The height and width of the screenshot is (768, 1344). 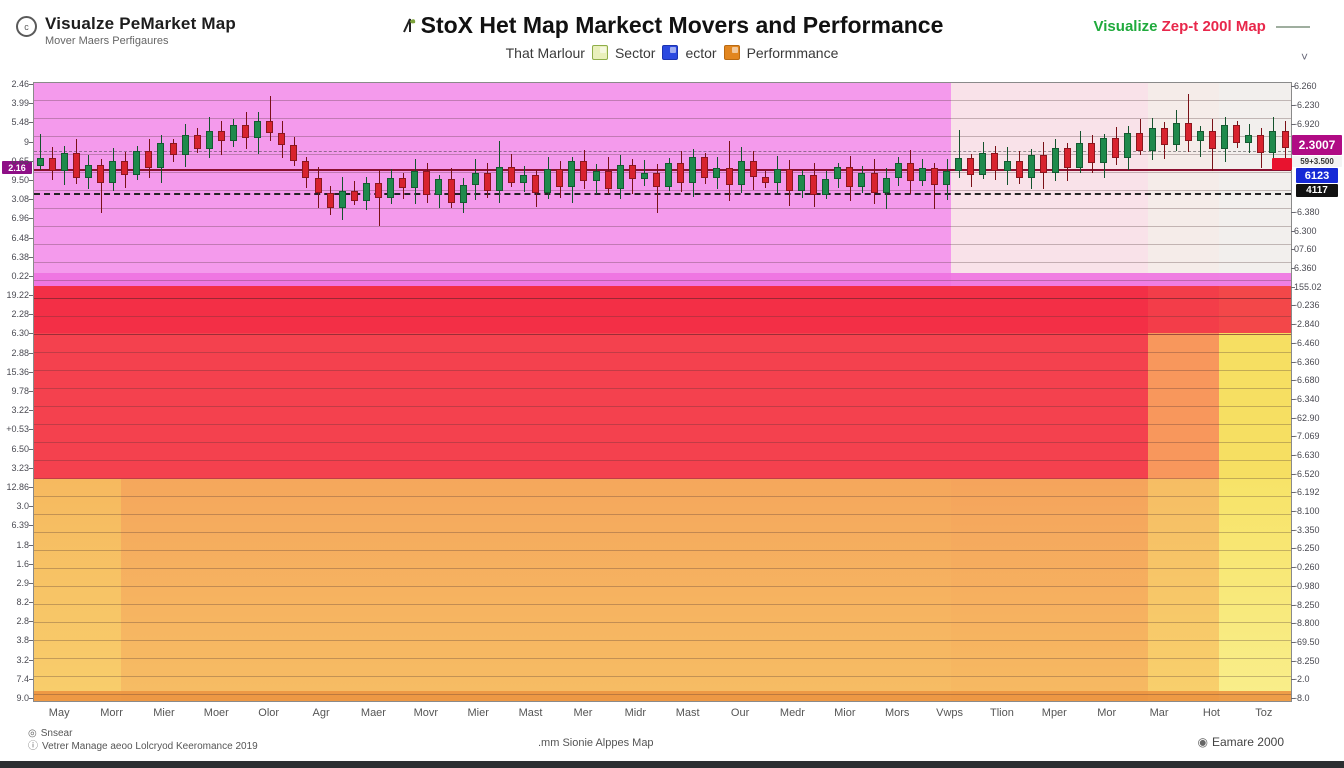 What do you see at coordinates (1159, 713) in the screenshot?
I see `x-axis-label: Mar` at bounding box center [1159, 713].